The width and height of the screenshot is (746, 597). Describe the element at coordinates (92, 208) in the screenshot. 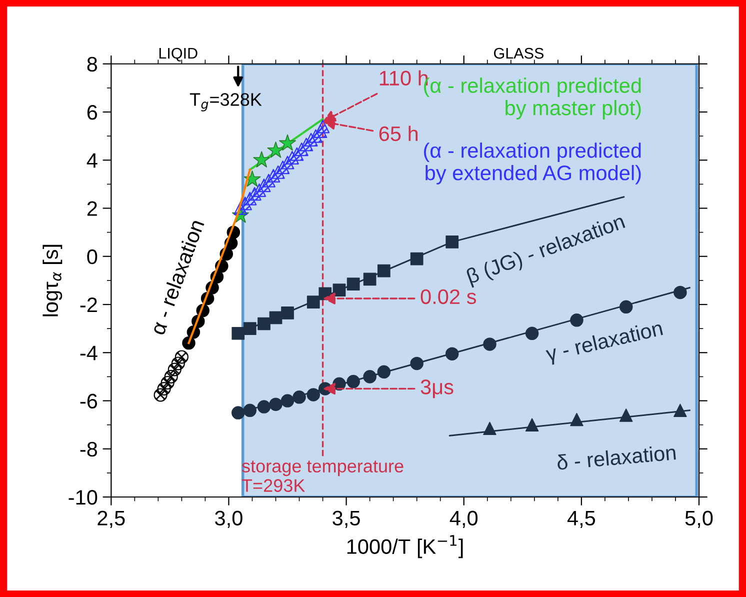

I see `y-tick-label: 2` at that location.